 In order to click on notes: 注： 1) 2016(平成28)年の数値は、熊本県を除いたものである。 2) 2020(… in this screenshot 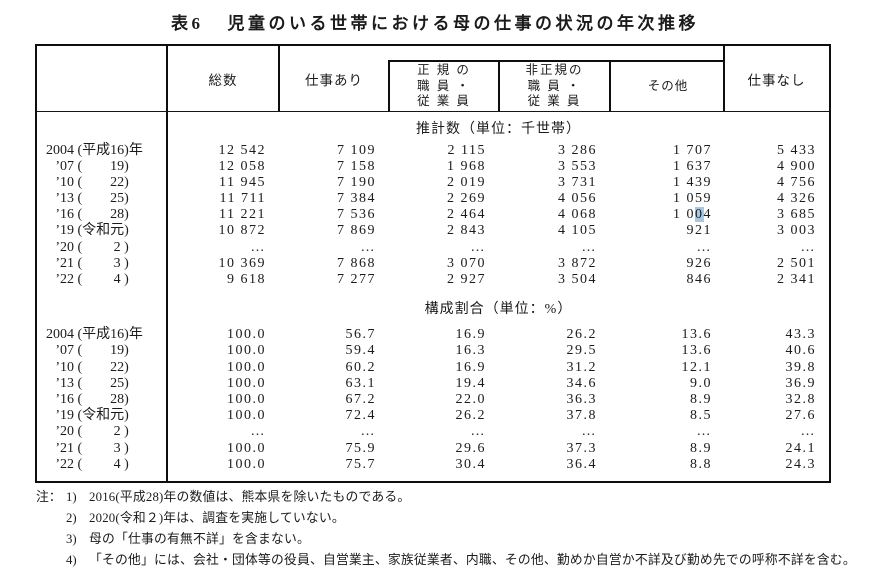, I will do `click(448, 529)`.